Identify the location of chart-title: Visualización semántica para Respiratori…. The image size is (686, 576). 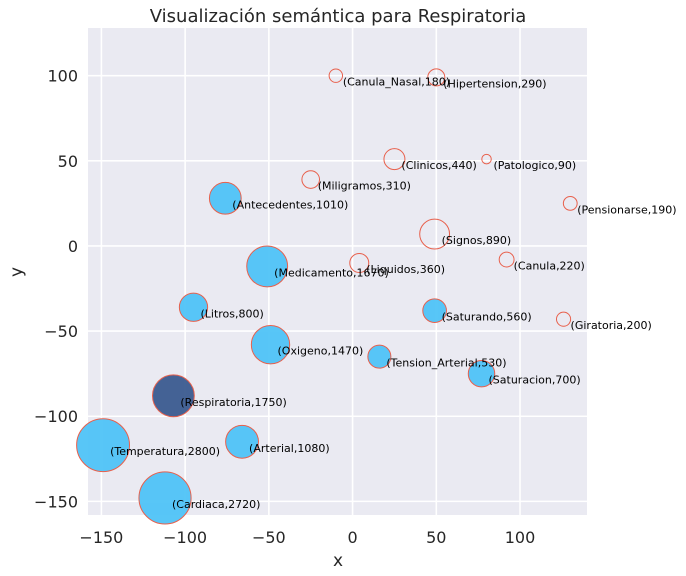
(338, 16).